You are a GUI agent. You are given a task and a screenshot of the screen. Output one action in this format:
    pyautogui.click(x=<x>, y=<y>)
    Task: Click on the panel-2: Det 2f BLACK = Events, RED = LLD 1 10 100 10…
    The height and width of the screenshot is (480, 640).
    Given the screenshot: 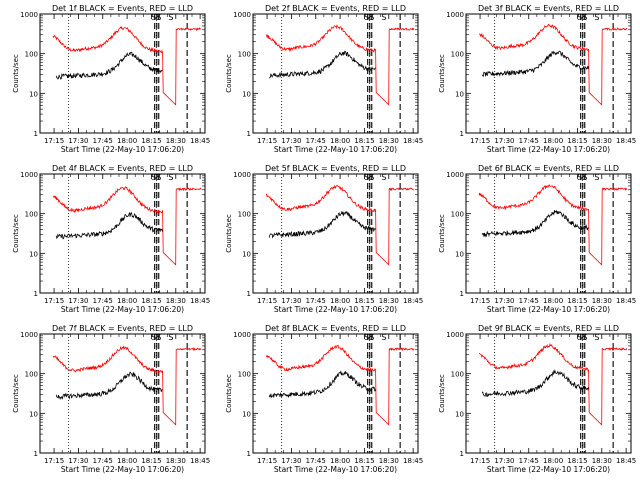 What is the action you would take?
    pyautogui.click(x=324, y=79)
    